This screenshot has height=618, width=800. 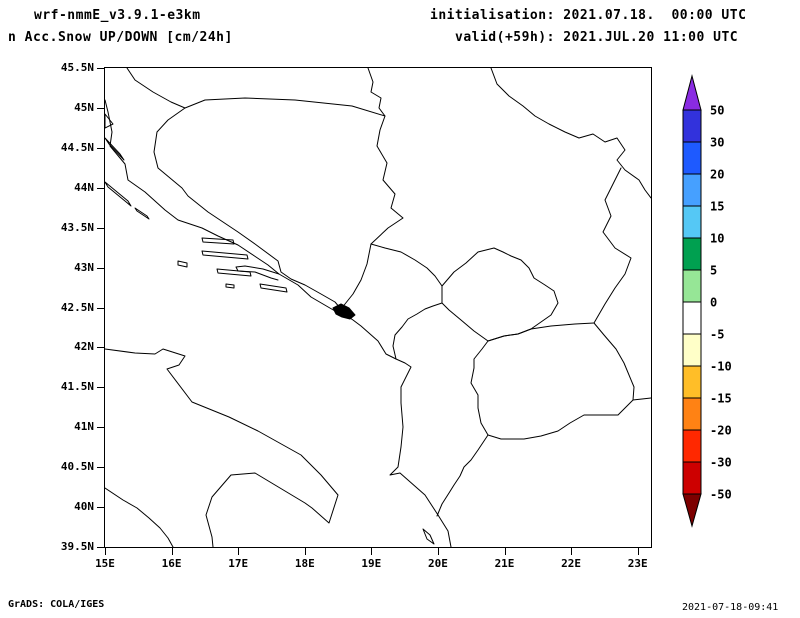 What do you see at coordinates (571, 563) in the screenshot?
I see `lon-label: 22E` at bounding box center [571, 563].